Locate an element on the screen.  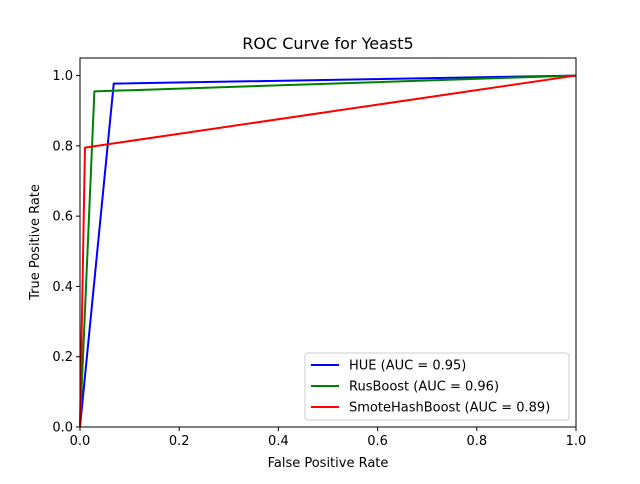
chart-title: ROC Curve for Yeast5 is located at coordinates (327, 43).